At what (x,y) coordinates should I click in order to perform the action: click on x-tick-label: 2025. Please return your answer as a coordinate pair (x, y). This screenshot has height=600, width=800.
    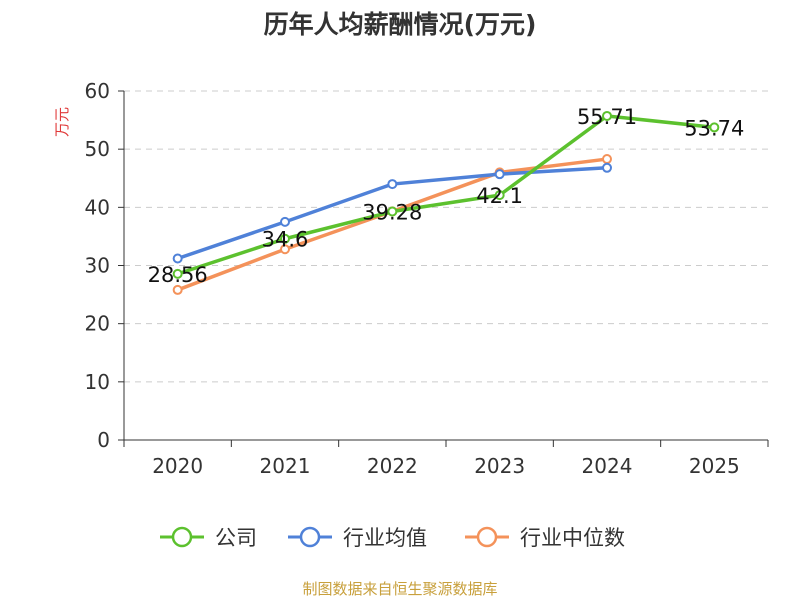
    Looking at the image, I should click on (714, 466).